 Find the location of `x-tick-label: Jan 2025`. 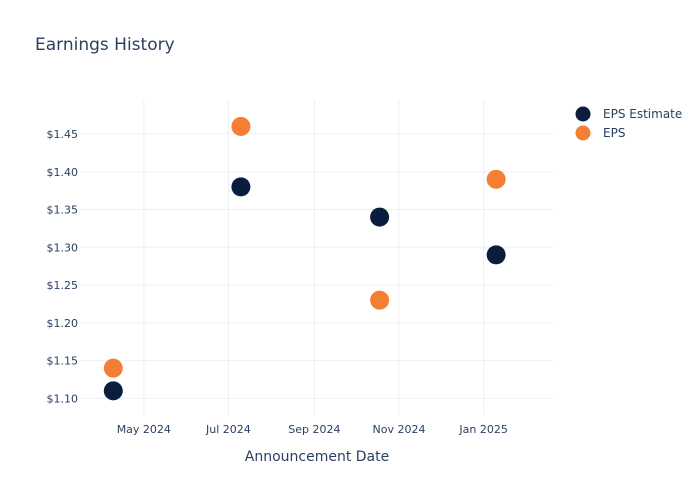

x-tick-label: Jan 2025 is located at coordinates (482, 429).